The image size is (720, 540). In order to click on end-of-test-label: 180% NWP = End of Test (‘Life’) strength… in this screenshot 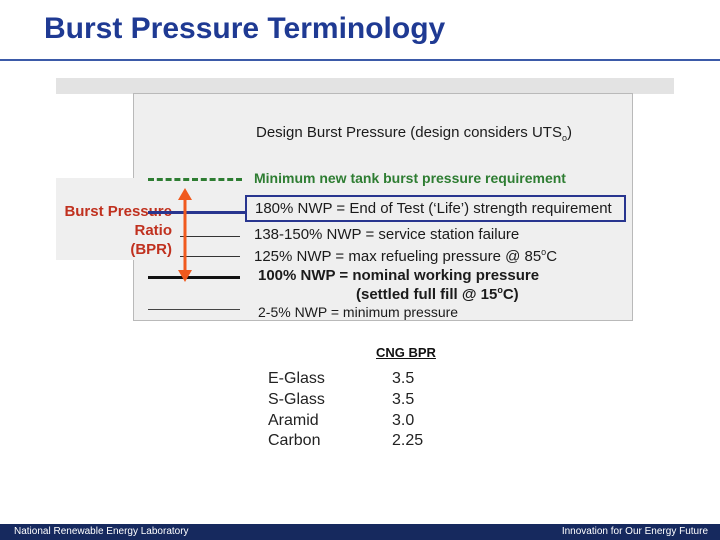, I will do `click(435, 208)`.